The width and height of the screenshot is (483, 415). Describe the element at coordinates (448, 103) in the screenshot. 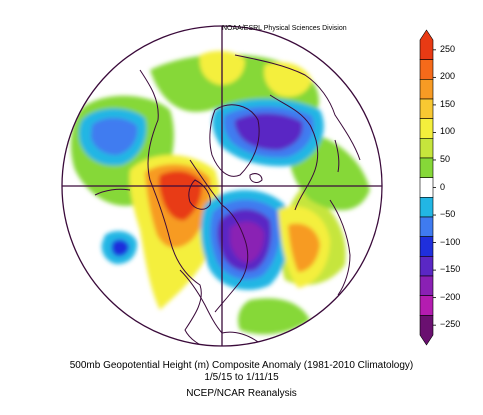

I see `colorbar-label: 150` at that location.